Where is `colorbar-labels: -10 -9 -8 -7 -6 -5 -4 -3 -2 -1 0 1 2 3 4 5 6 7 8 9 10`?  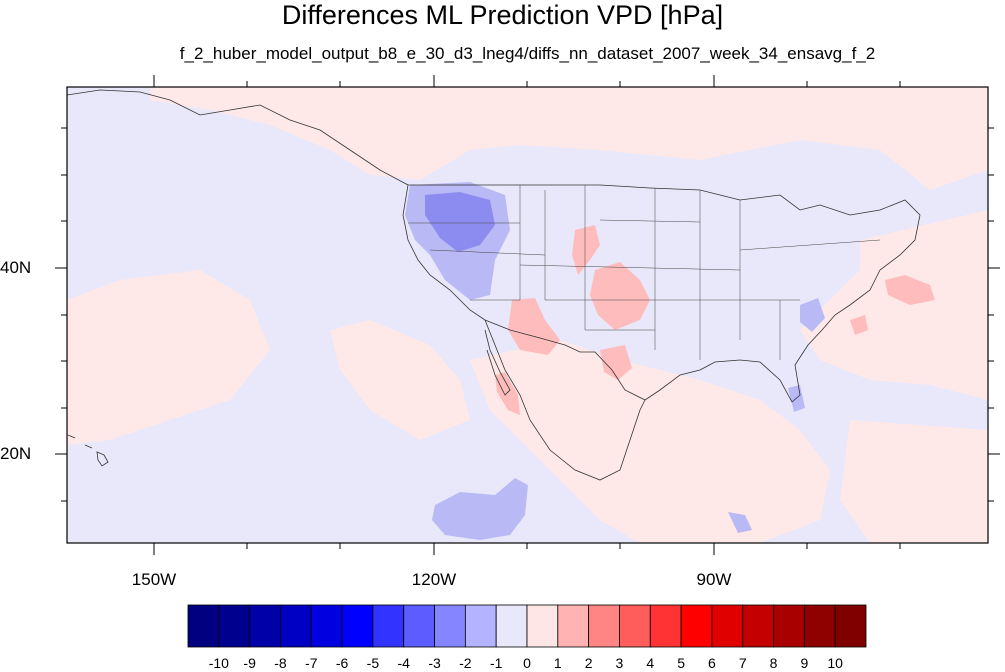
colorbar-labels: -10 -9 -8 -7 -6 -5 -4 -3 -2 -1 0 1 2 3 4 5 6 7 8 9 10 is located at coordinates (526, 663).